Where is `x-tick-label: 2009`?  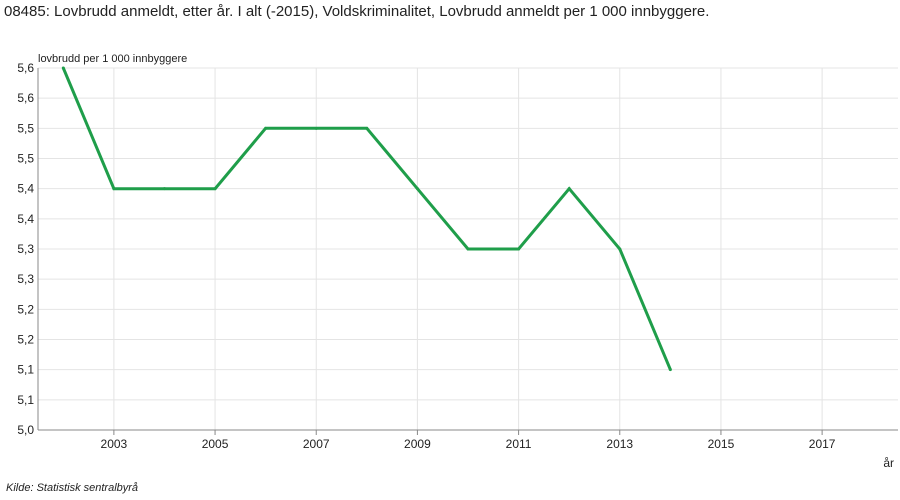
x-tick-label: 2009 is located at coordinates (417, 444).